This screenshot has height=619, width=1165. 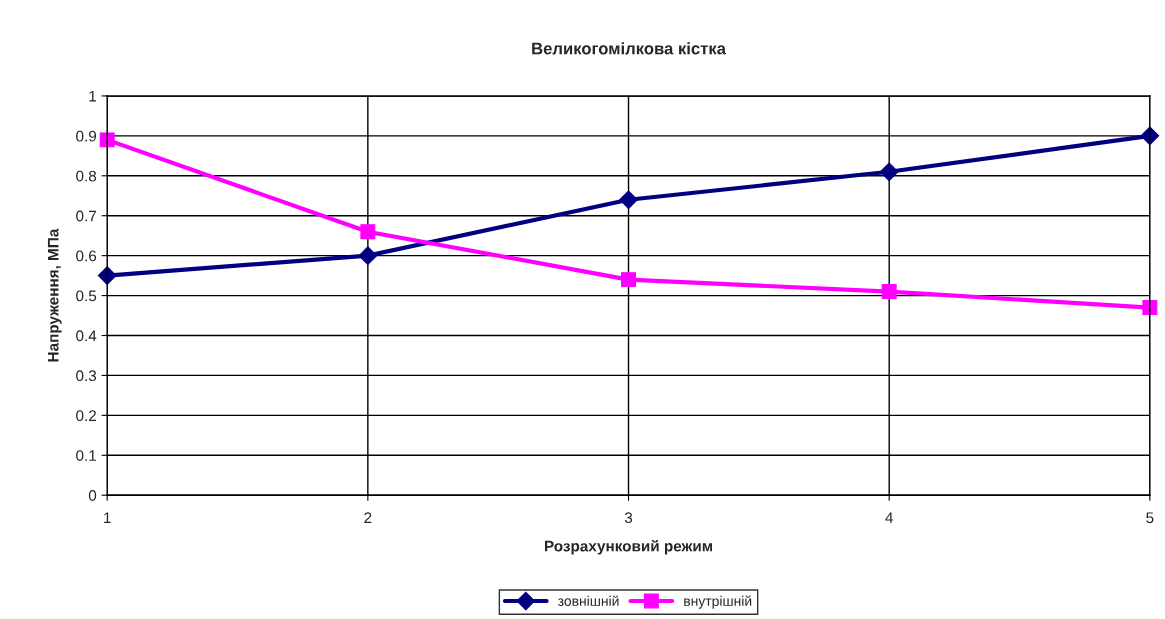 What do you see at coordinates (628, 518) in the screenshot?
I see `x-tick-label: 3` at bounding box center [628, 518].